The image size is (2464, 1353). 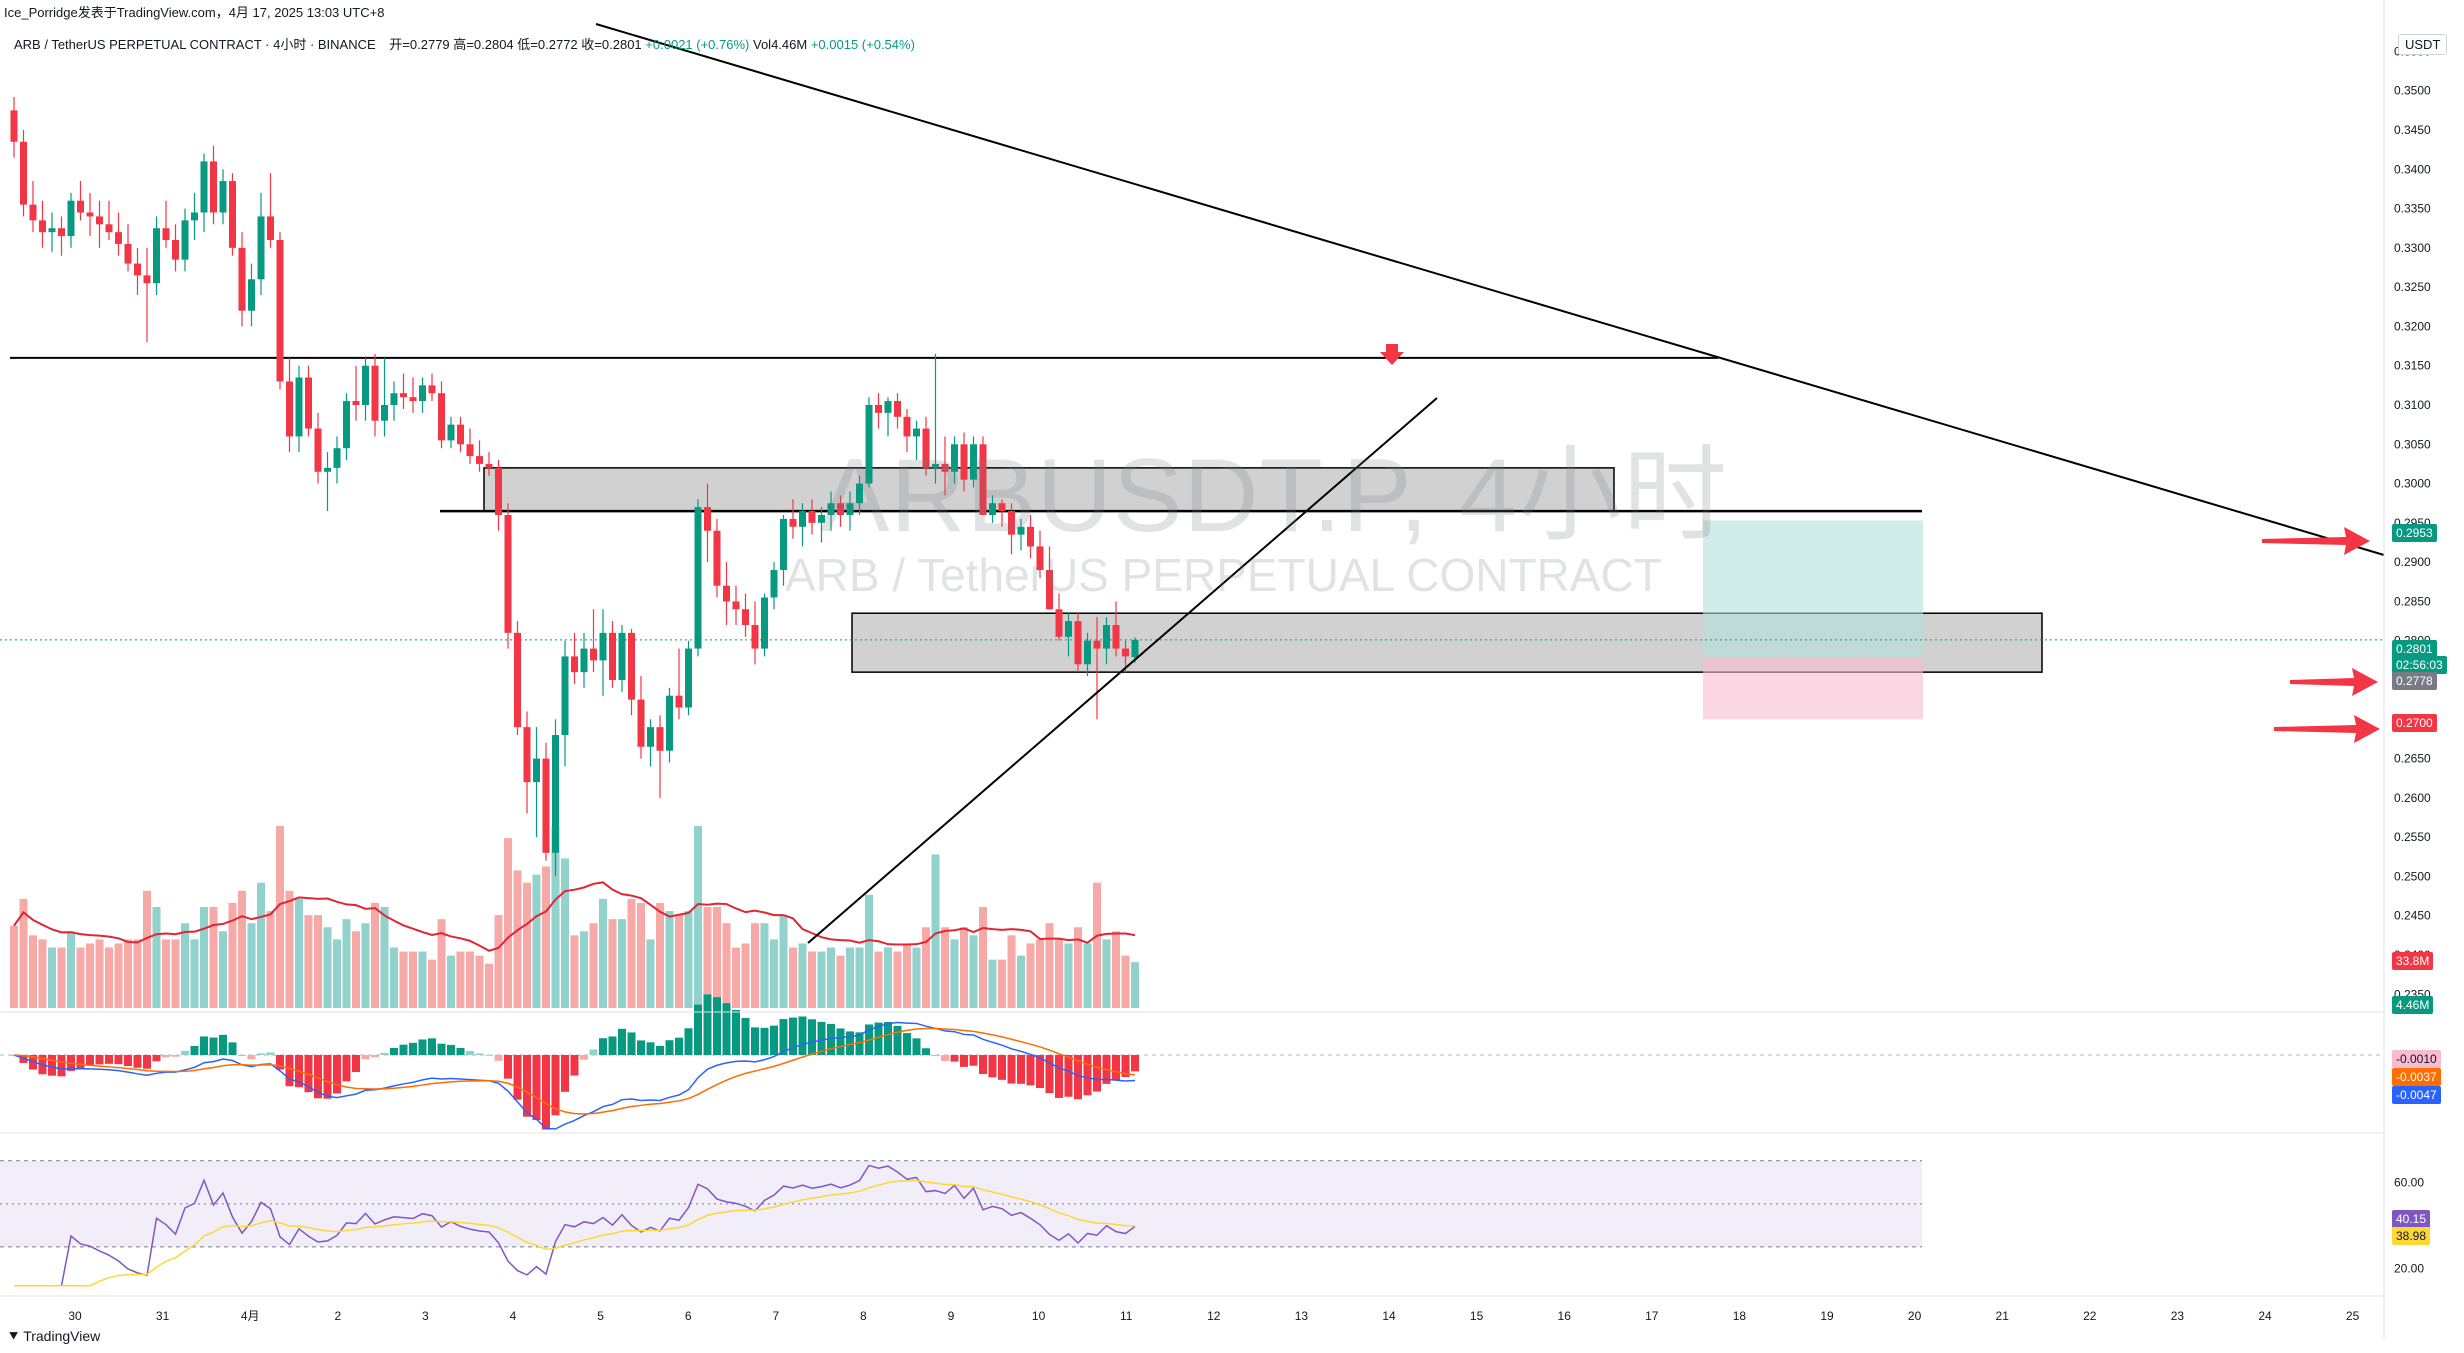 I want to click on time-tick-label: 20, so click(x=1915, y=1316).